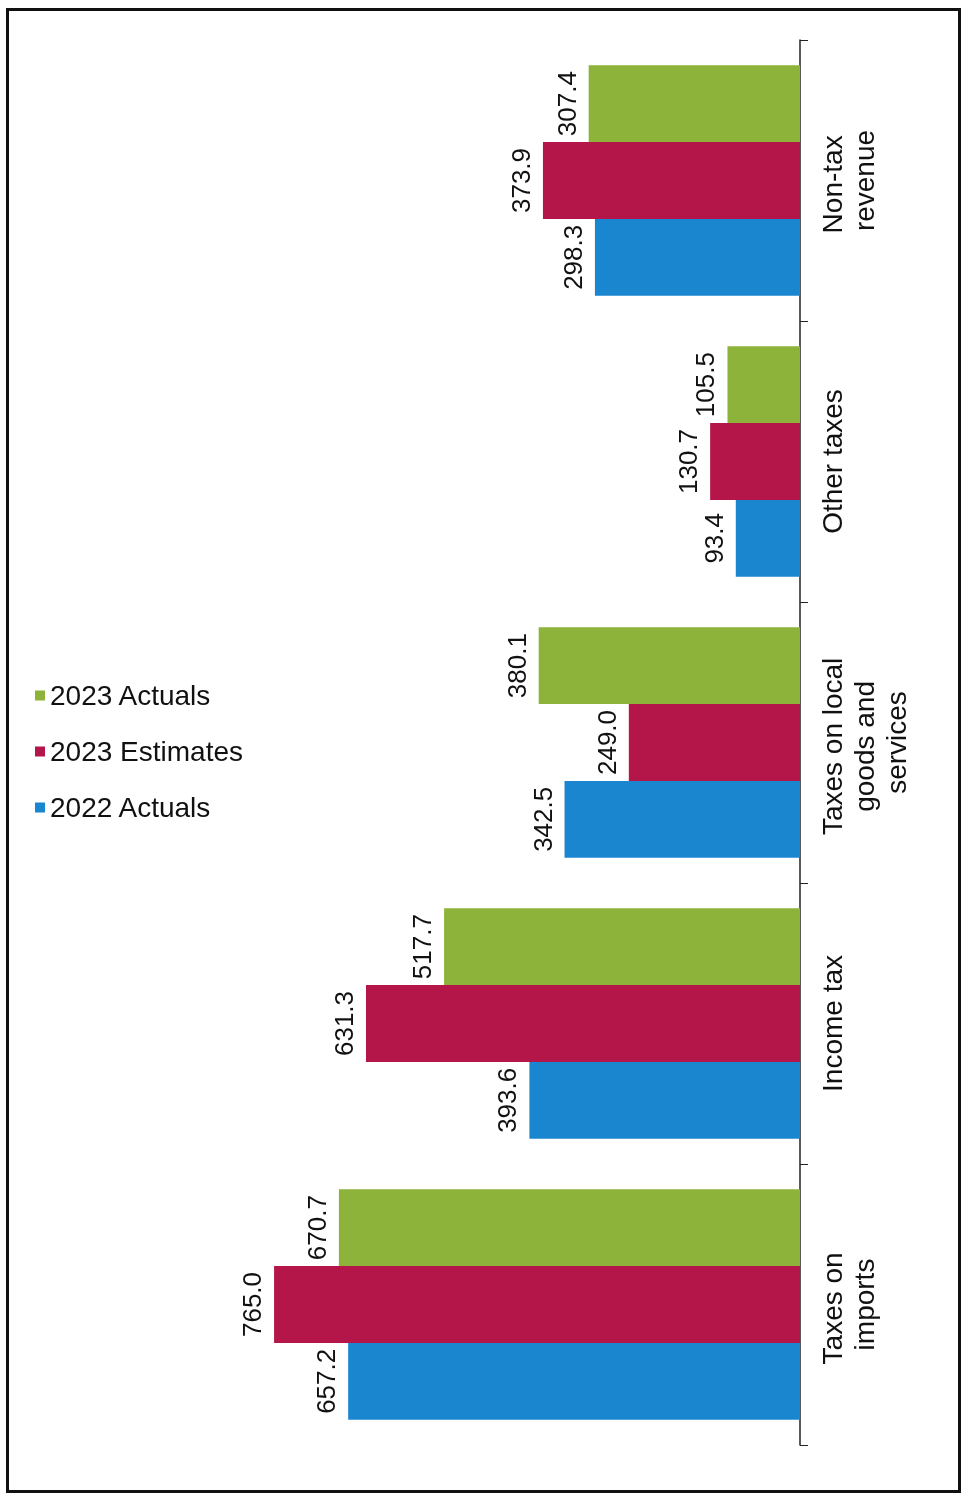 This screenshot has height=1503, width=971. I want to click on data-label: 105.5, so click(705, 385).